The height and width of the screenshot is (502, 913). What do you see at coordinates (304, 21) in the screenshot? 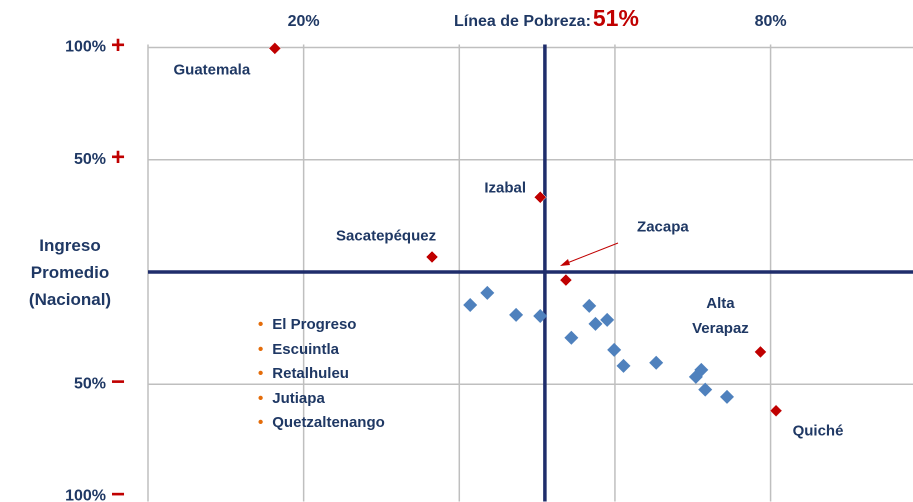
I see `x-tick-label: 20%` at bounding box center [304, 21].